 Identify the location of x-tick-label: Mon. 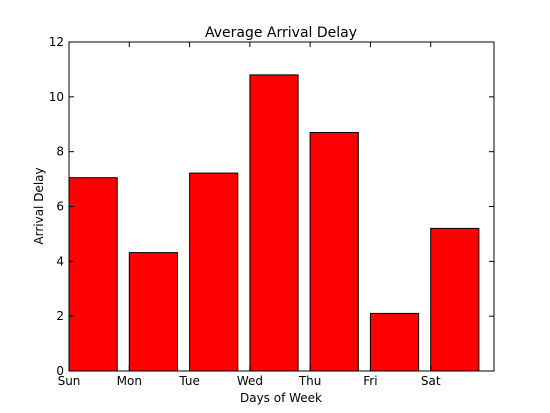
(129, 381).